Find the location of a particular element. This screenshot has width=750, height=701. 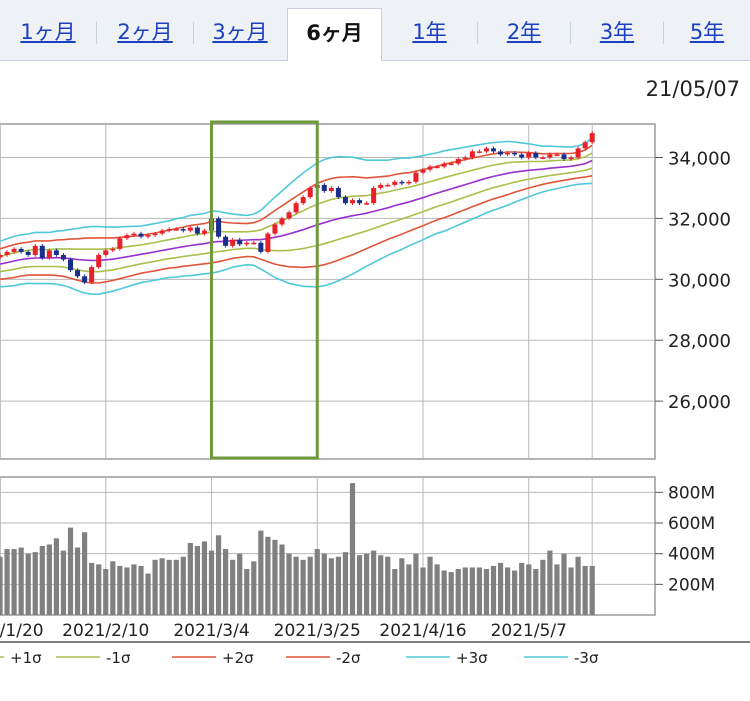

tab-2-months: 2ヶ月 is located at coordinates (145, 32).